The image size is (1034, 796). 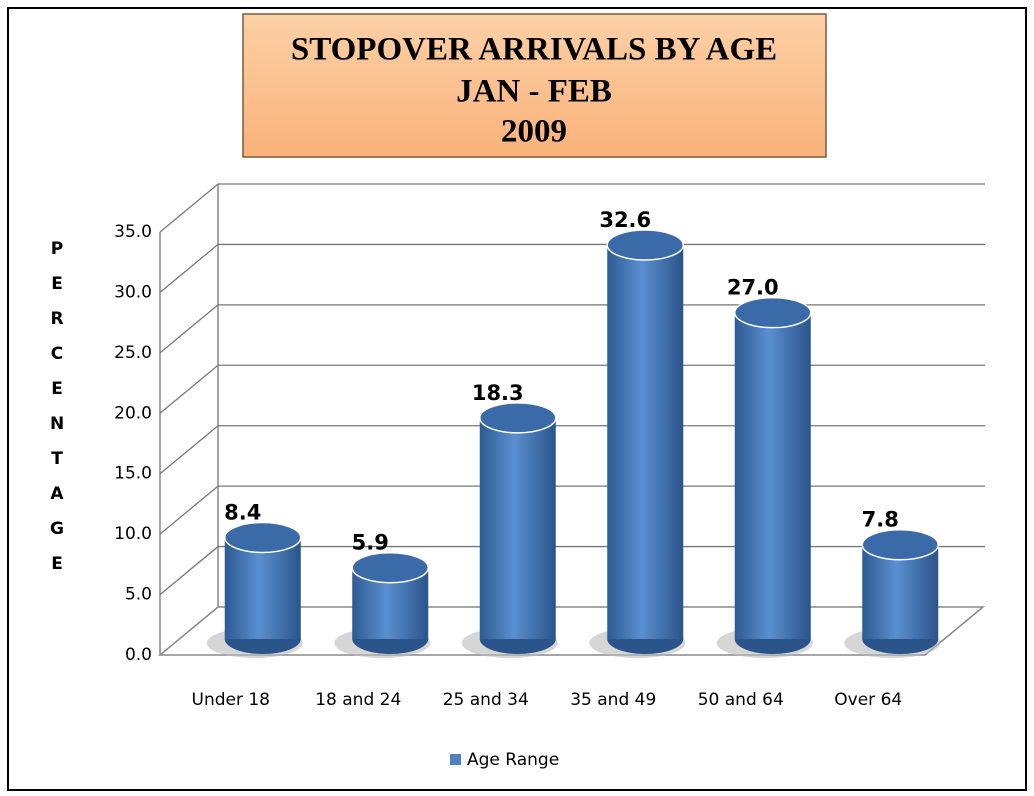 What do you see at coordinates (133, 413) in the screenshot?
I see `y-tick-label: 20.0` at bounding box center [133, 413].